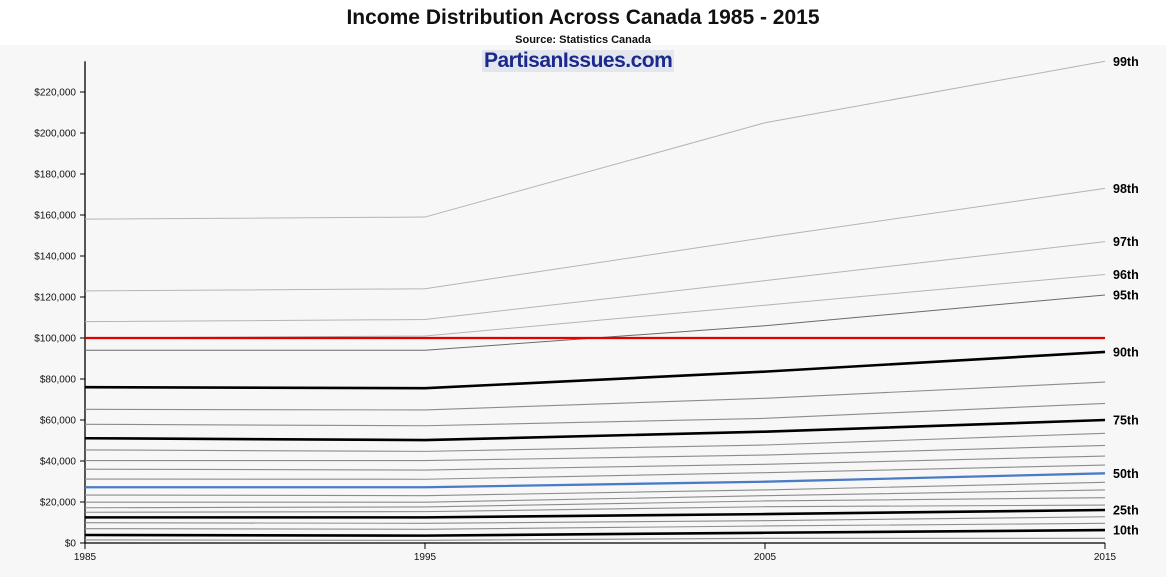 This screenshot has width=1166, height=577. I want to click on y-tick-label: $80,000, so click(58, 380).